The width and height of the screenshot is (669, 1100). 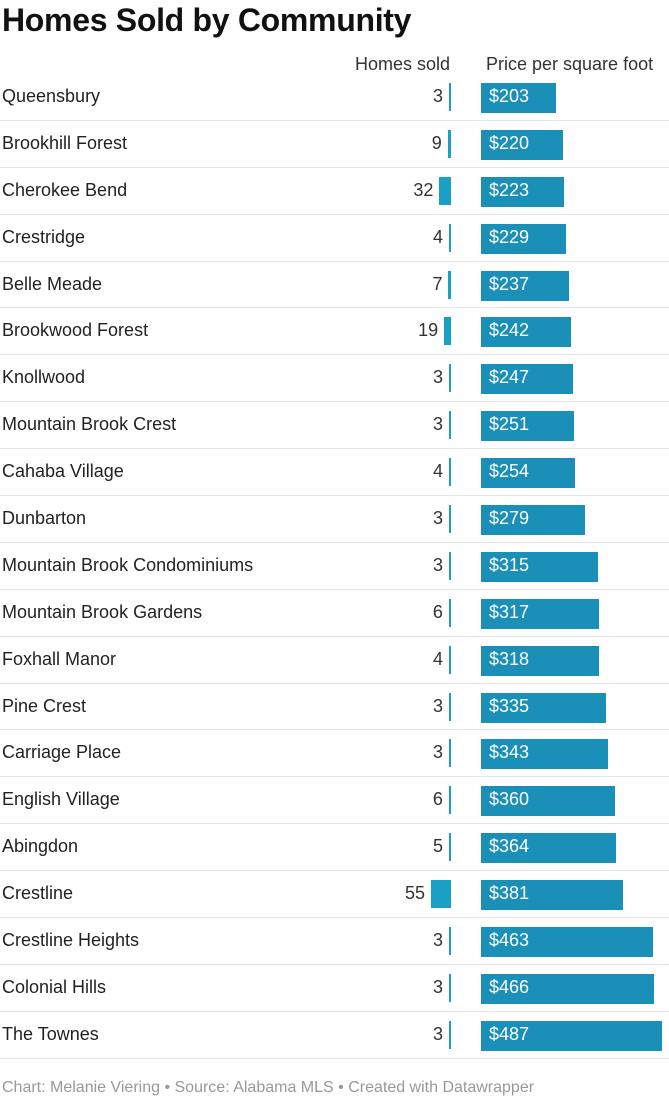 I want to click on community-name: Brookwood Forest, so click(x=75, y=330).